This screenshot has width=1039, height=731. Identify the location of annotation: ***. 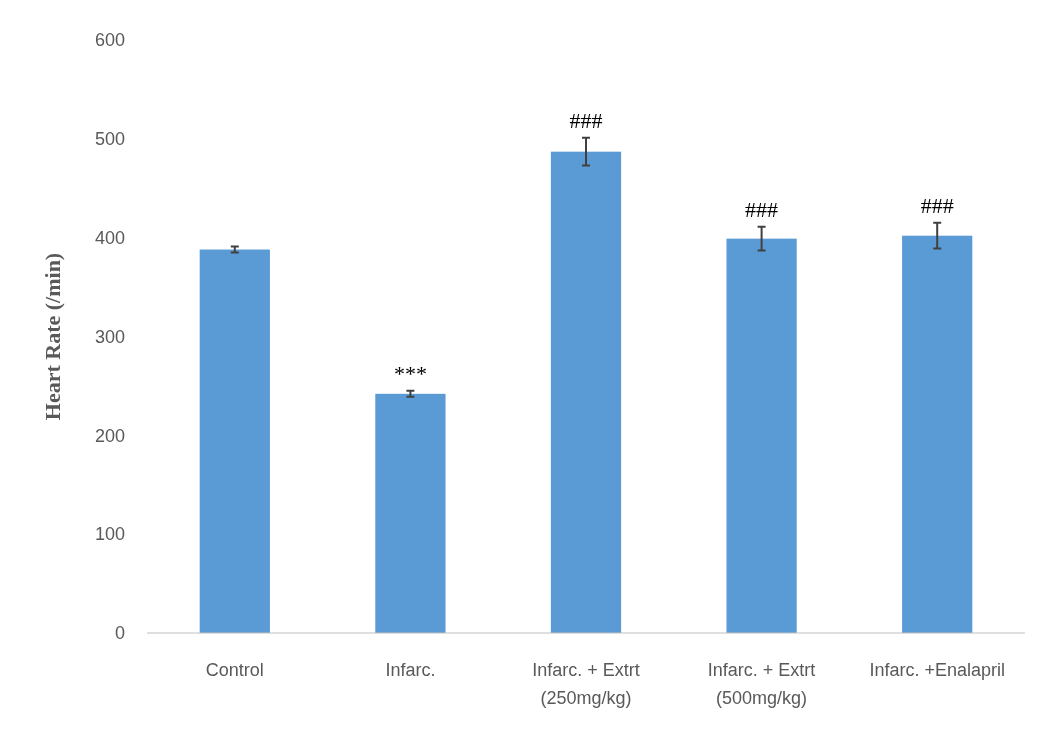
(410, 373).